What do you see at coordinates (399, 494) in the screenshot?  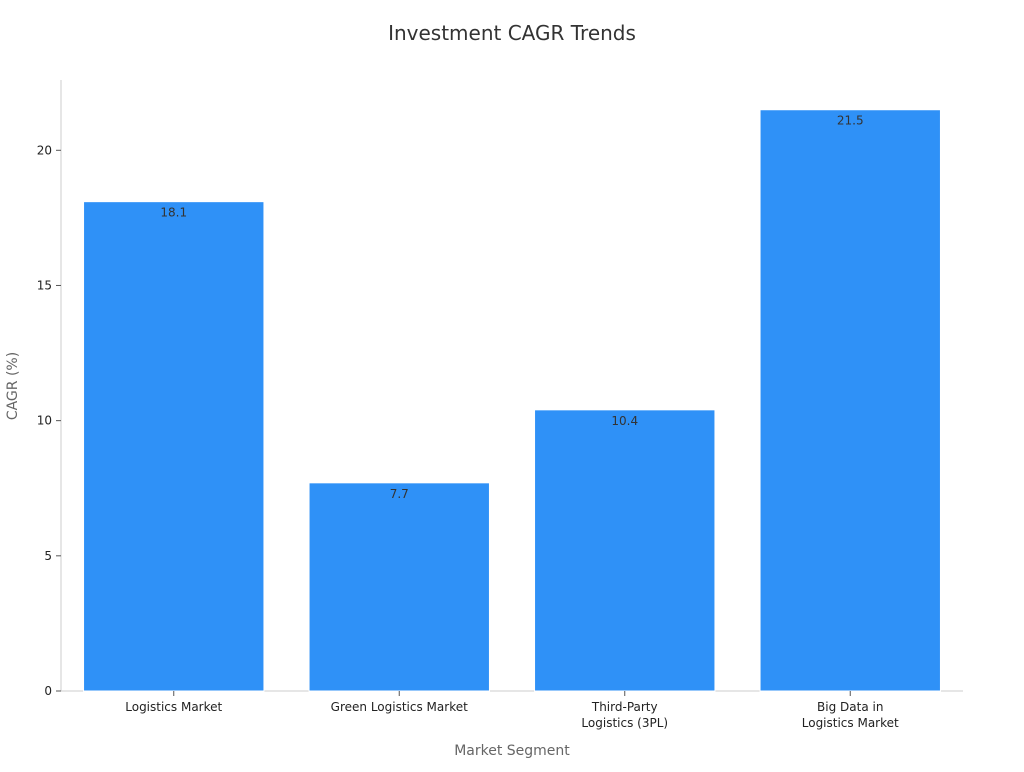 I see `bar-value-label: 7.7` at bounding box center [399, 494].